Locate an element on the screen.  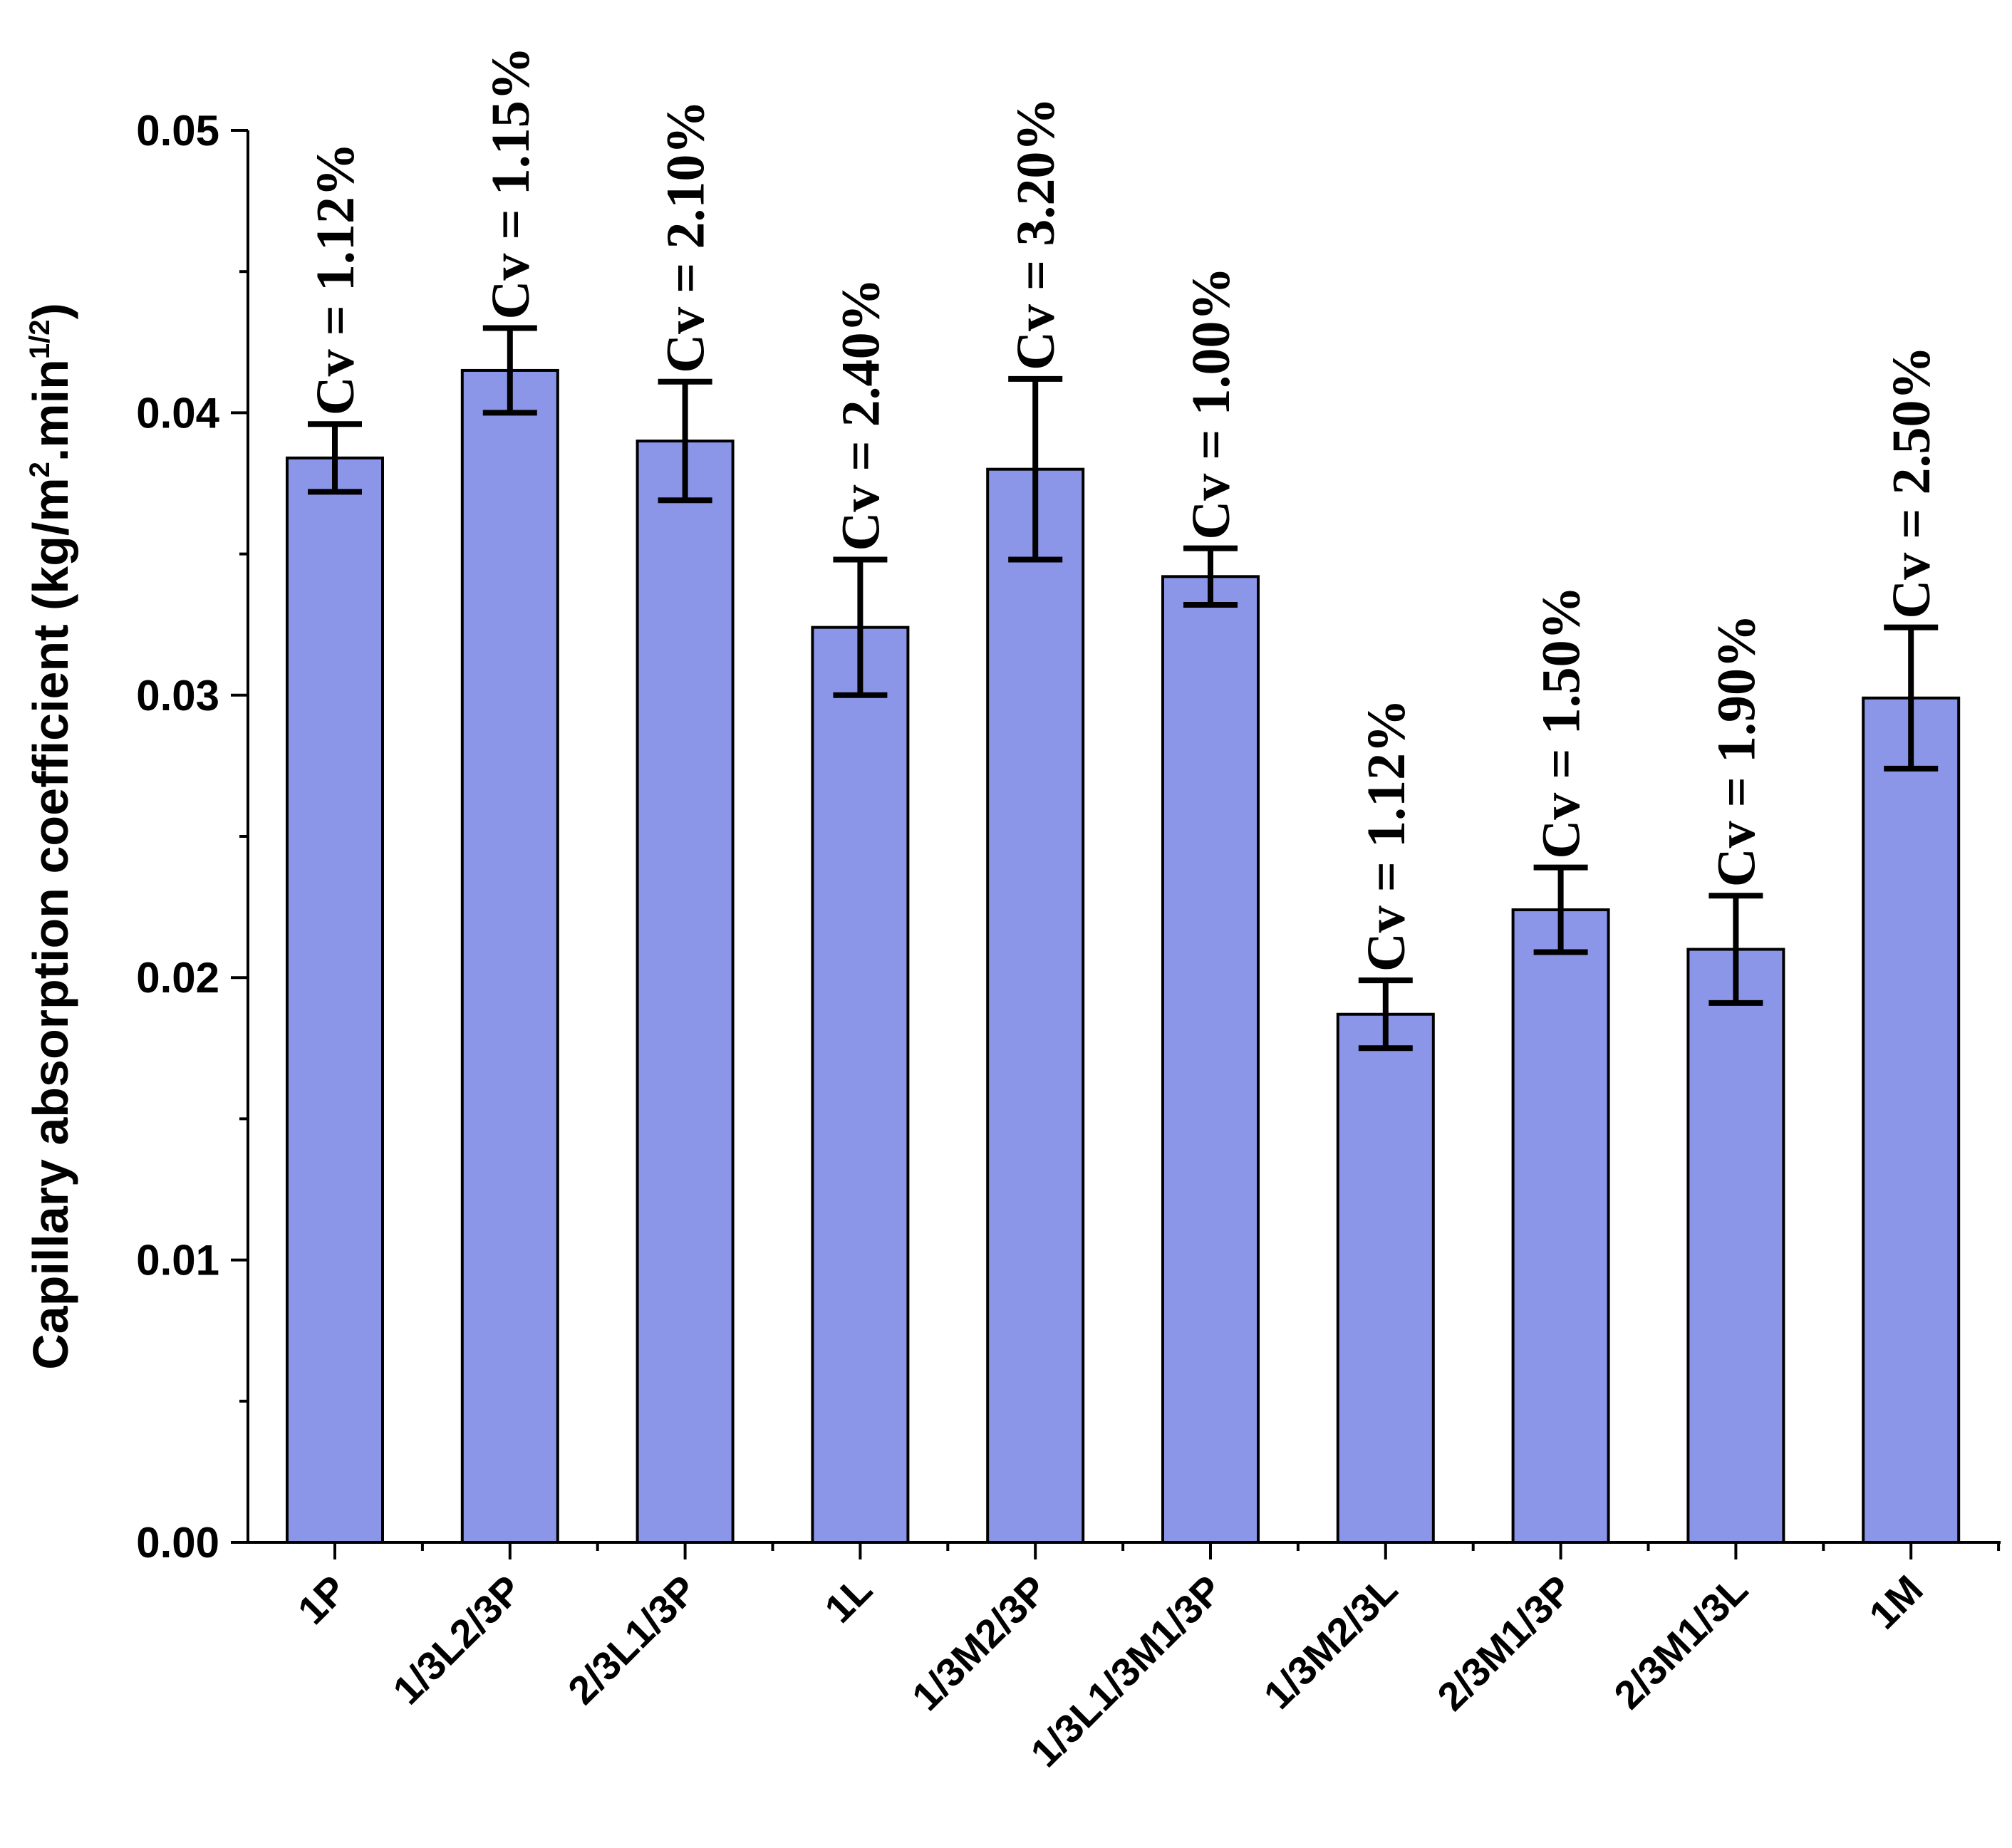
x-tick-label: 1M is located at coordinates (1895, 1602).